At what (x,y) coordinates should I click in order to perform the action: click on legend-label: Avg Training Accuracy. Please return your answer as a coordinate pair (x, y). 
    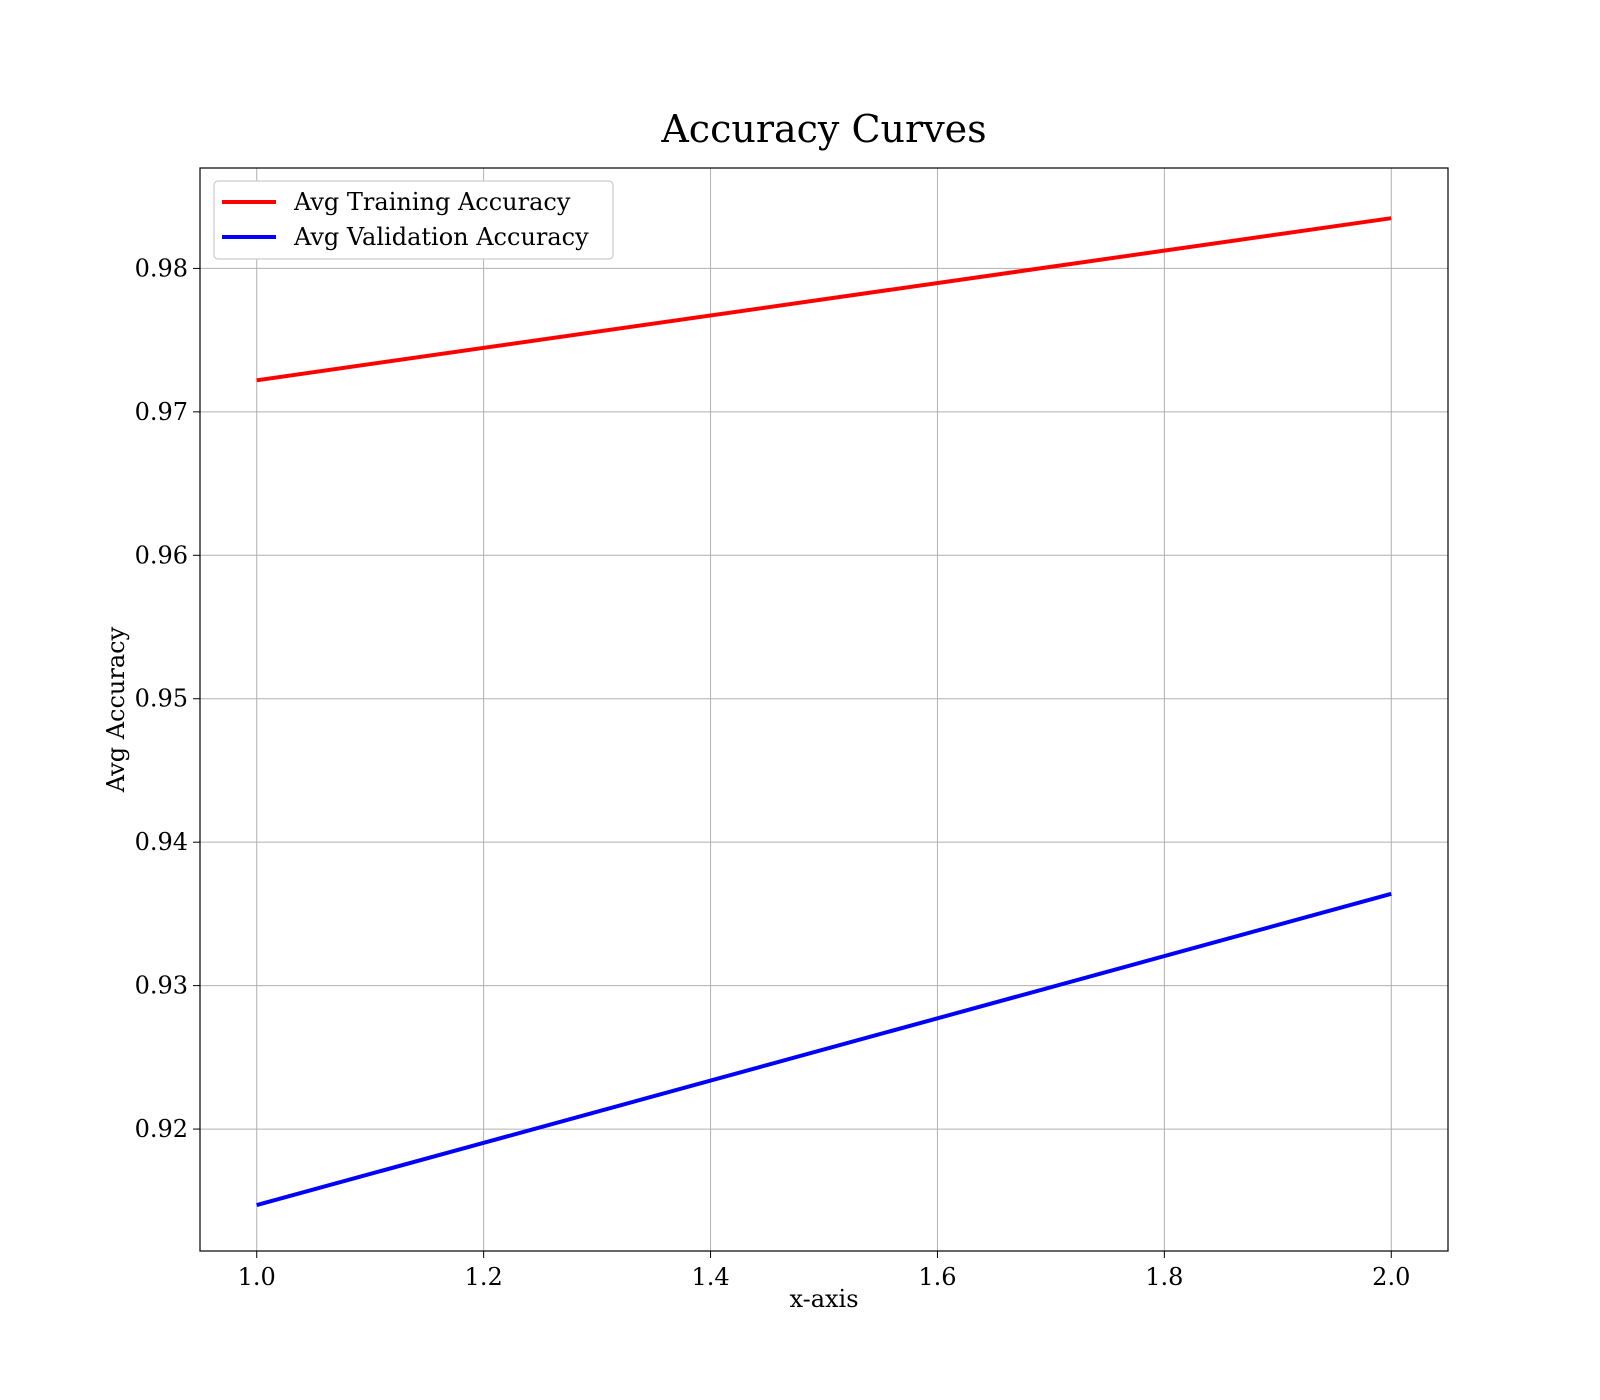
    Looking at the image, I should click on (432, 202).